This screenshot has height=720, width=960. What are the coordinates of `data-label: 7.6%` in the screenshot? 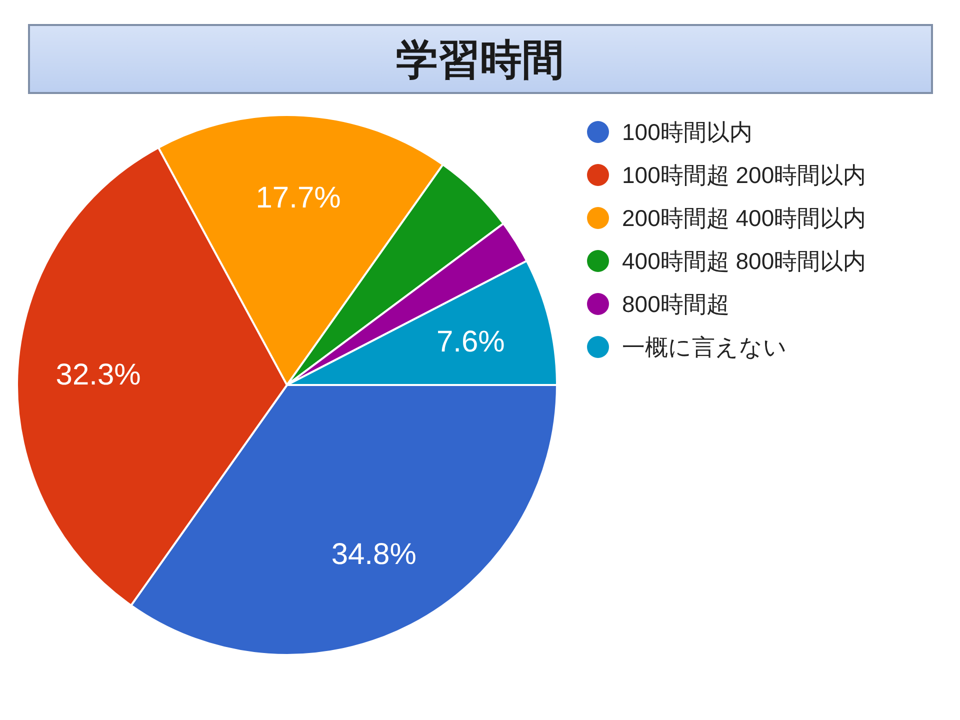 It's located at (470, 341).